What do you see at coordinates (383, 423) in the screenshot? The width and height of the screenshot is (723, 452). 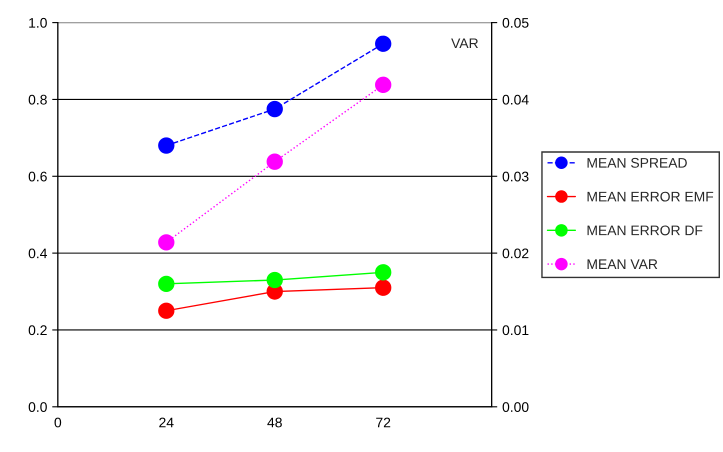 I see `x-tick-label: 72` at bounding box center [383, 423].